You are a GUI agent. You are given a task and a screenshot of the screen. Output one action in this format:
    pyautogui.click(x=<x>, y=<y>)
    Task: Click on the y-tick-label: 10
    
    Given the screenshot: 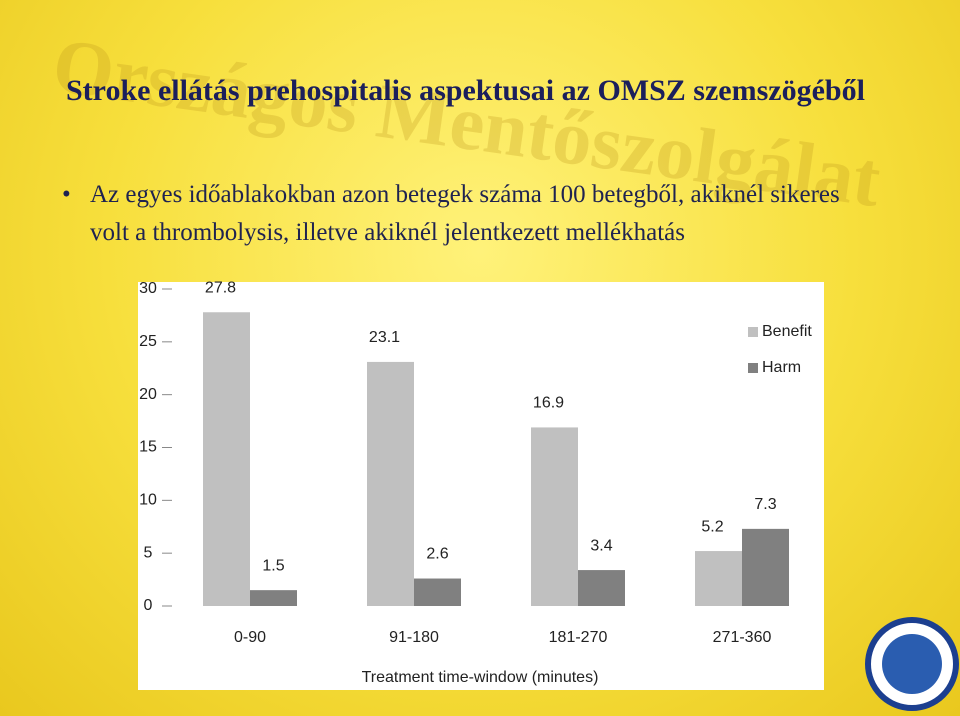 What is the action you would take?
    pyautogui.click(x=148, y=500)
    